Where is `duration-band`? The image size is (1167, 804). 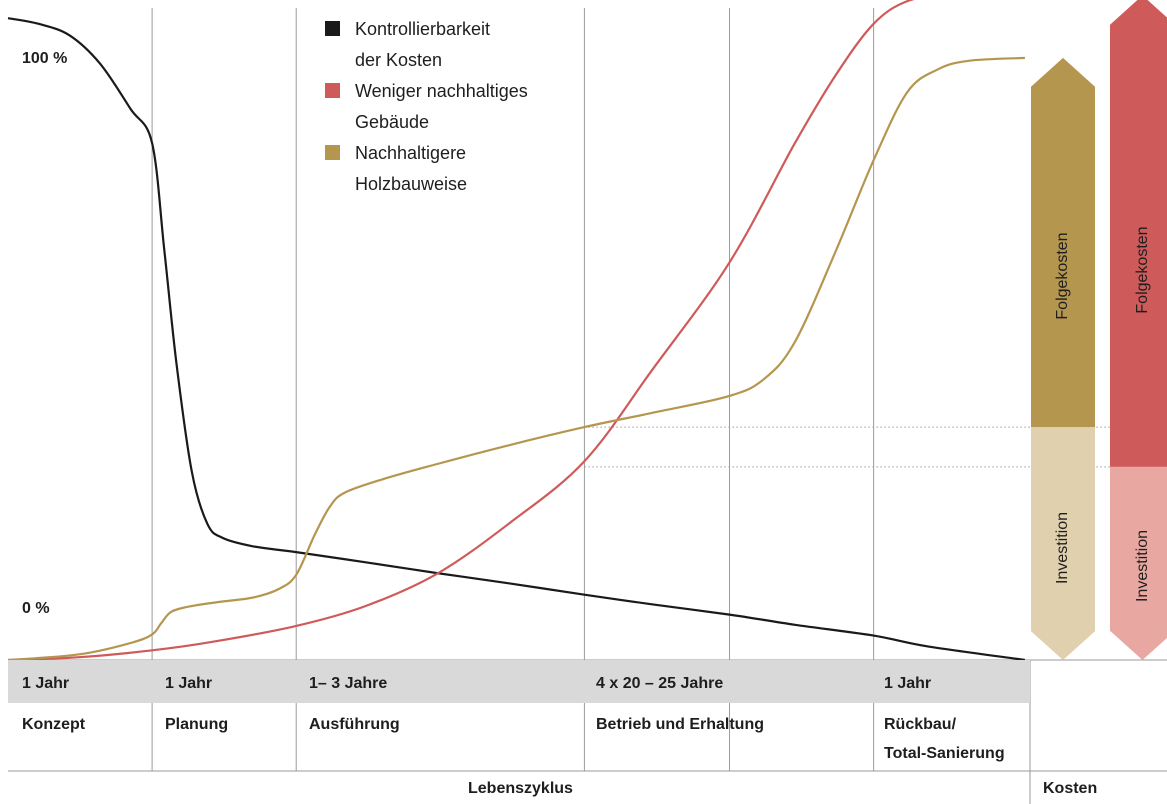
duration-band is located at coordinates (519, 681).